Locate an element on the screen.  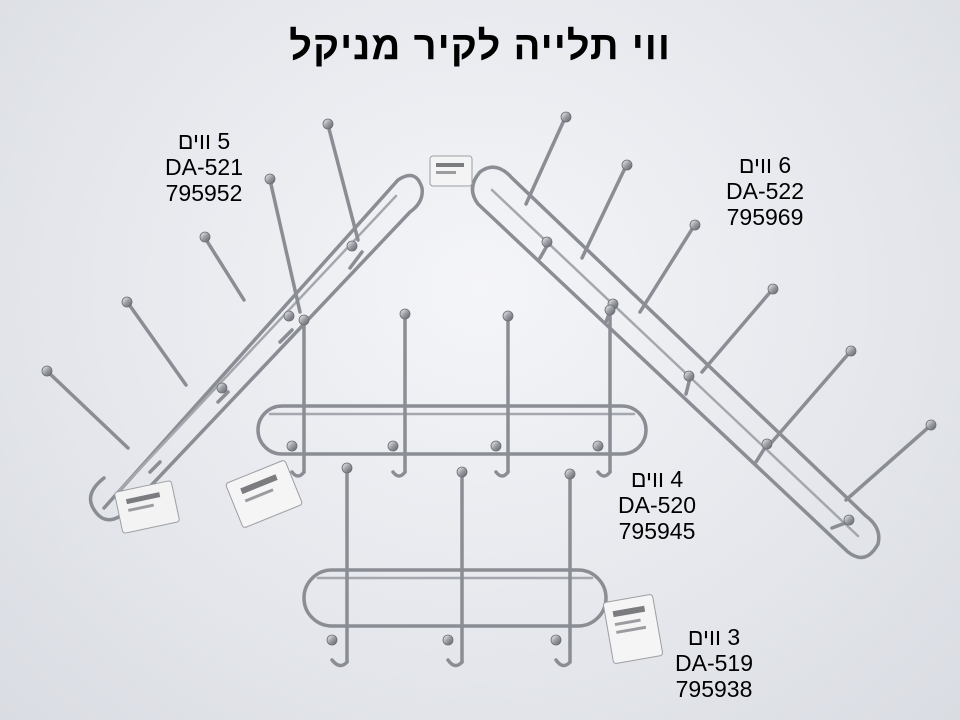
hanger-3-hooks is located at coordinates (455, 568).